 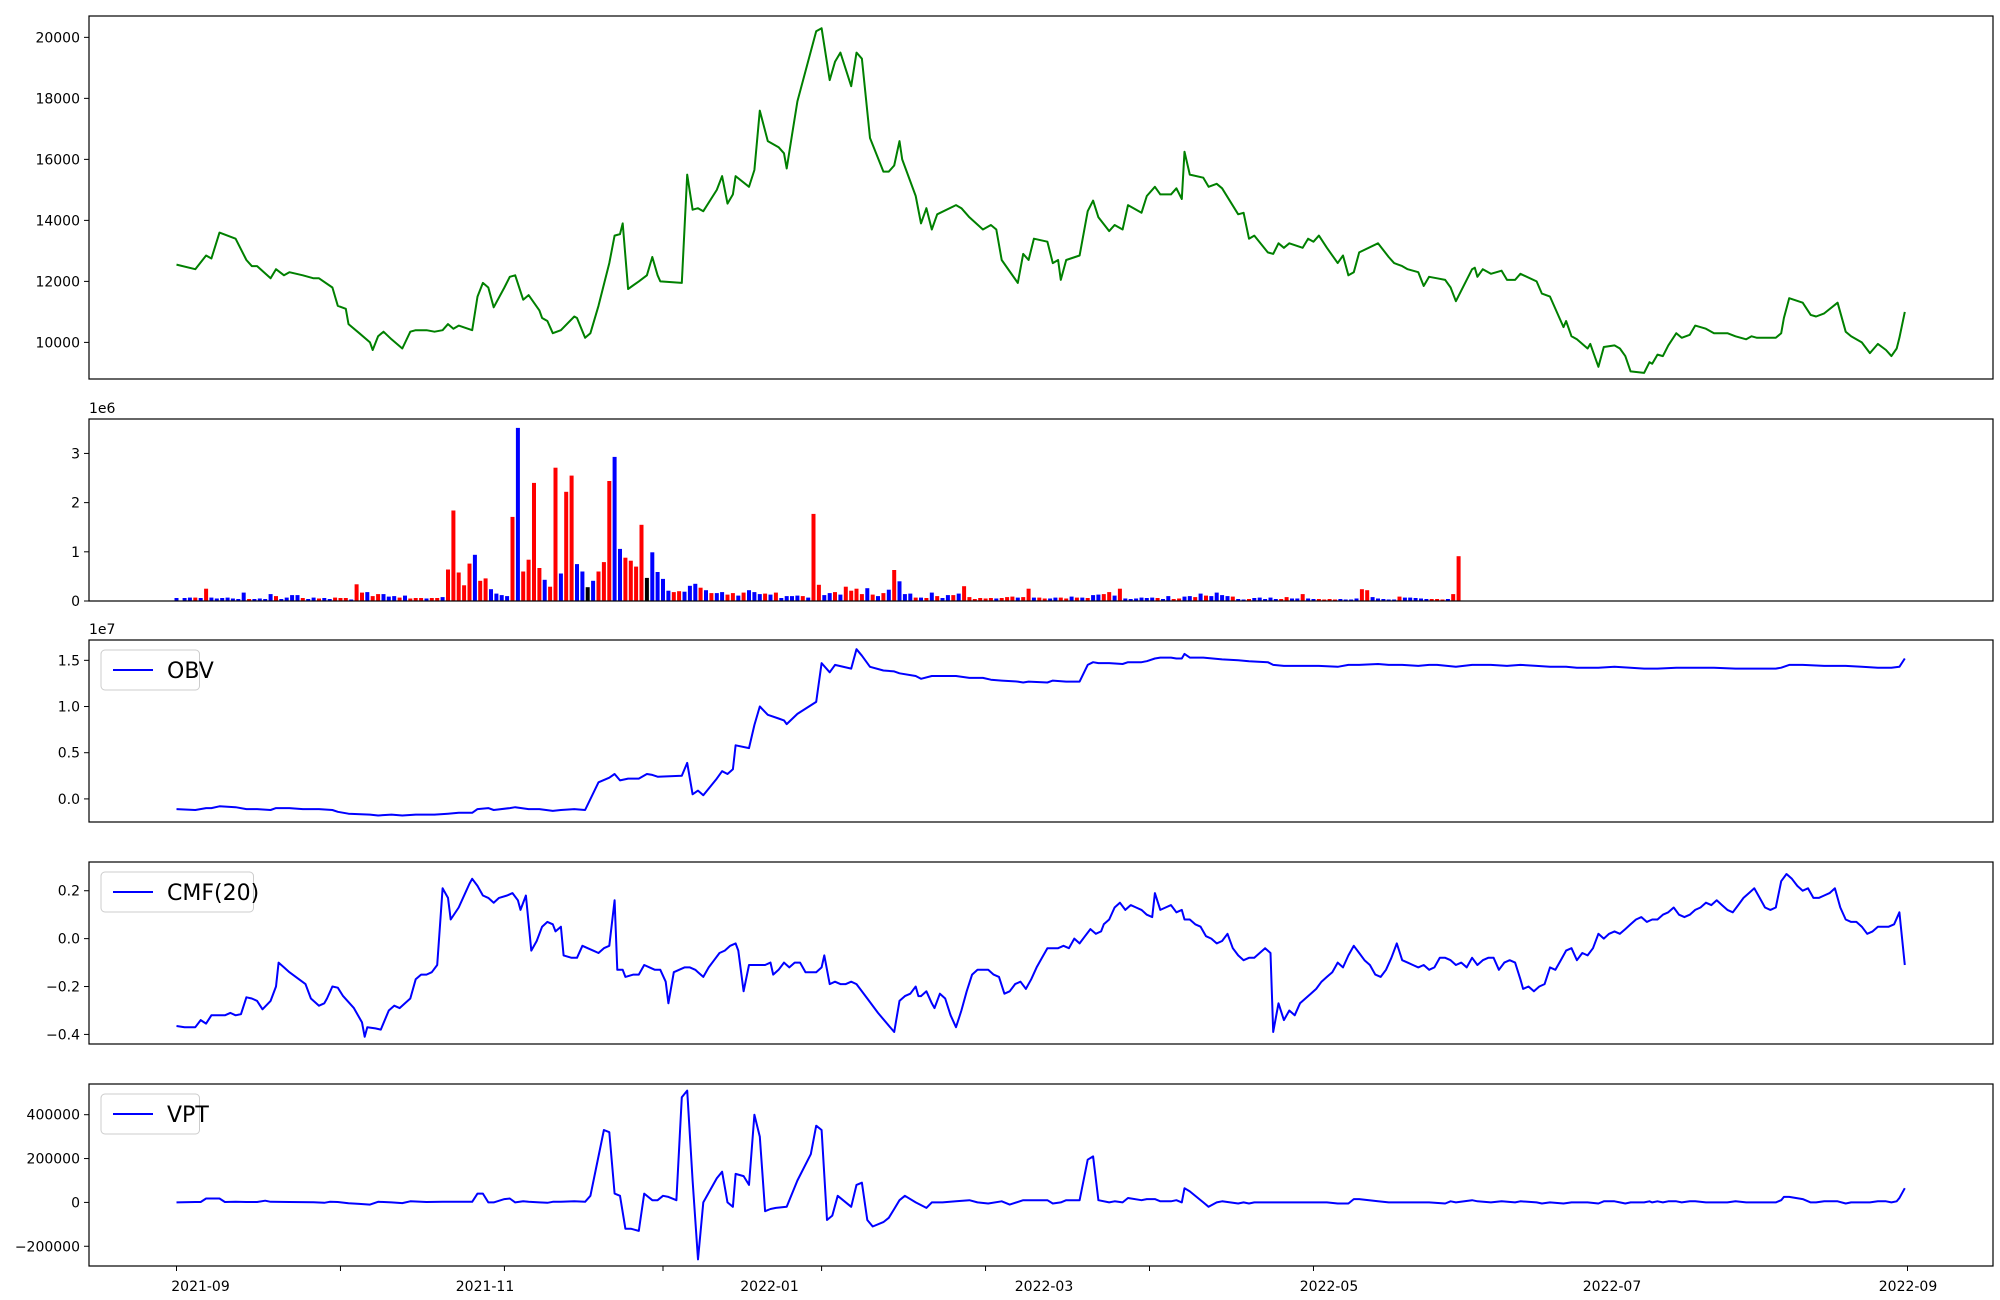 What do you see at coordinates (1041, 953) in the screenshot?
I see `axes-frame-cmf` at bounding box center [1041, 953].